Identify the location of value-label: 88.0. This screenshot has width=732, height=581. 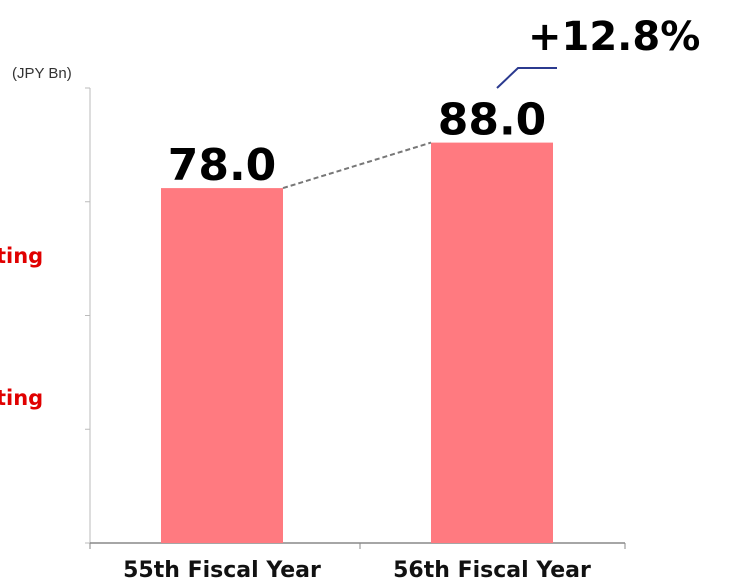
(492, 120).